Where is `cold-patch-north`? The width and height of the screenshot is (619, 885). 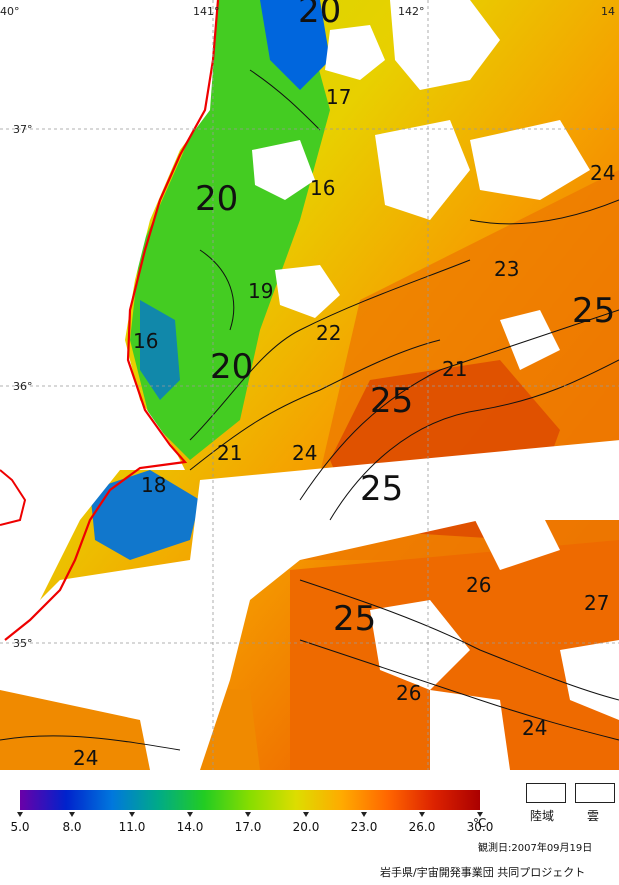
cold-patch-north is located at coordinates (295, 45).